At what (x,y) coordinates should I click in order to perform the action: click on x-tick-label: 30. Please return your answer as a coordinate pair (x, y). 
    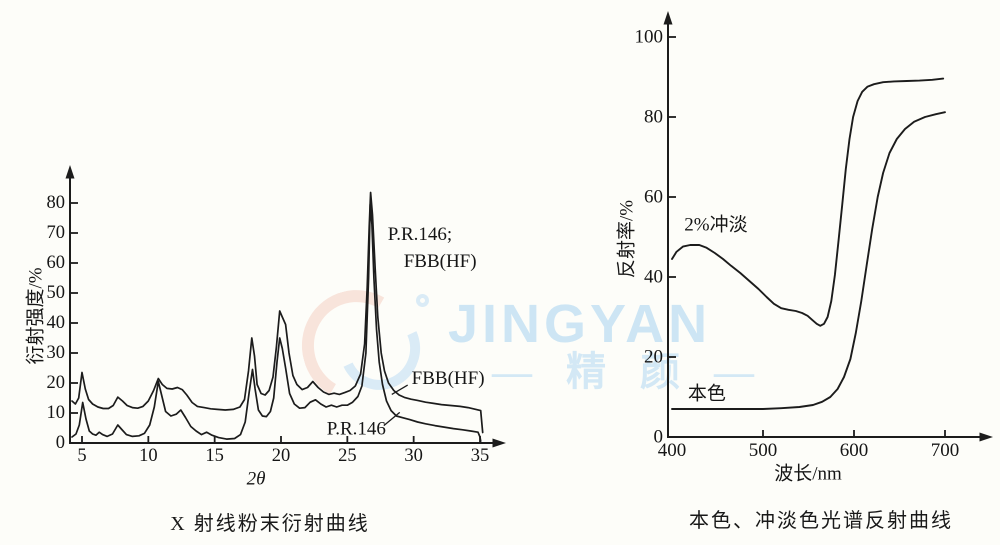
    Looking at the image, I should click on (413, 456).